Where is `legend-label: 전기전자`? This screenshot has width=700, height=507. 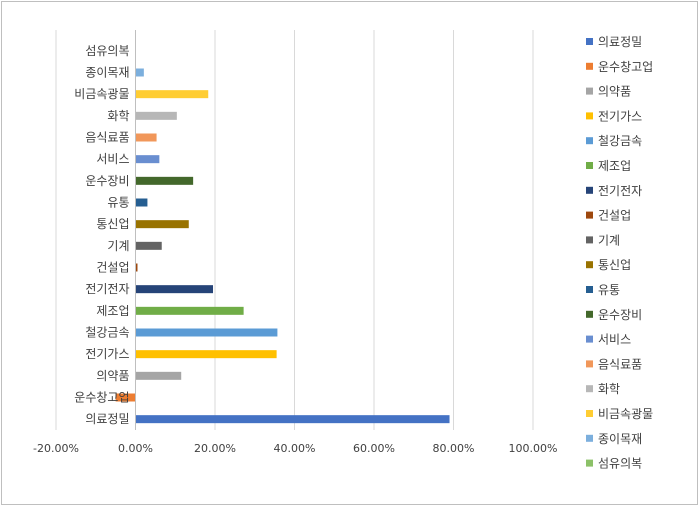 legend-label: 전기전자 is located at coordinates (620, 191).